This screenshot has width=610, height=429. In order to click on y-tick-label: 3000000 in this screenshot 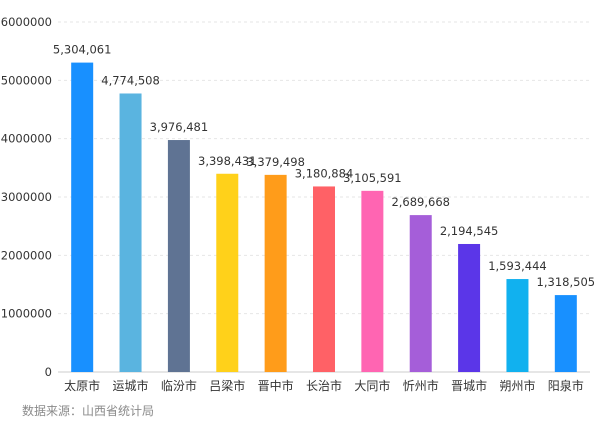, I will do `click(26, 197)`.